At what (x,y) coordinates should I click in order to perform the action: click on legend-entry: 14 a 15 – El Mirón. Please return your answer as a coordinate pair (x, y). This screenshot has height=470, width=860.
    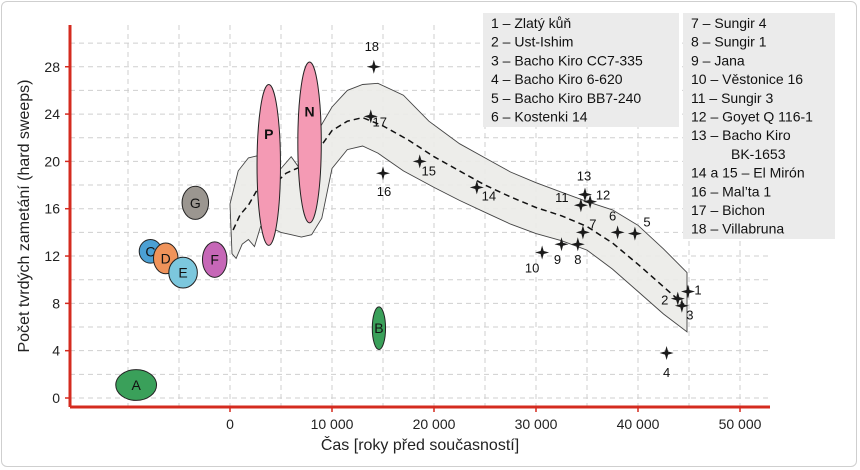
    Looking at the image, I should click on (748, 173).